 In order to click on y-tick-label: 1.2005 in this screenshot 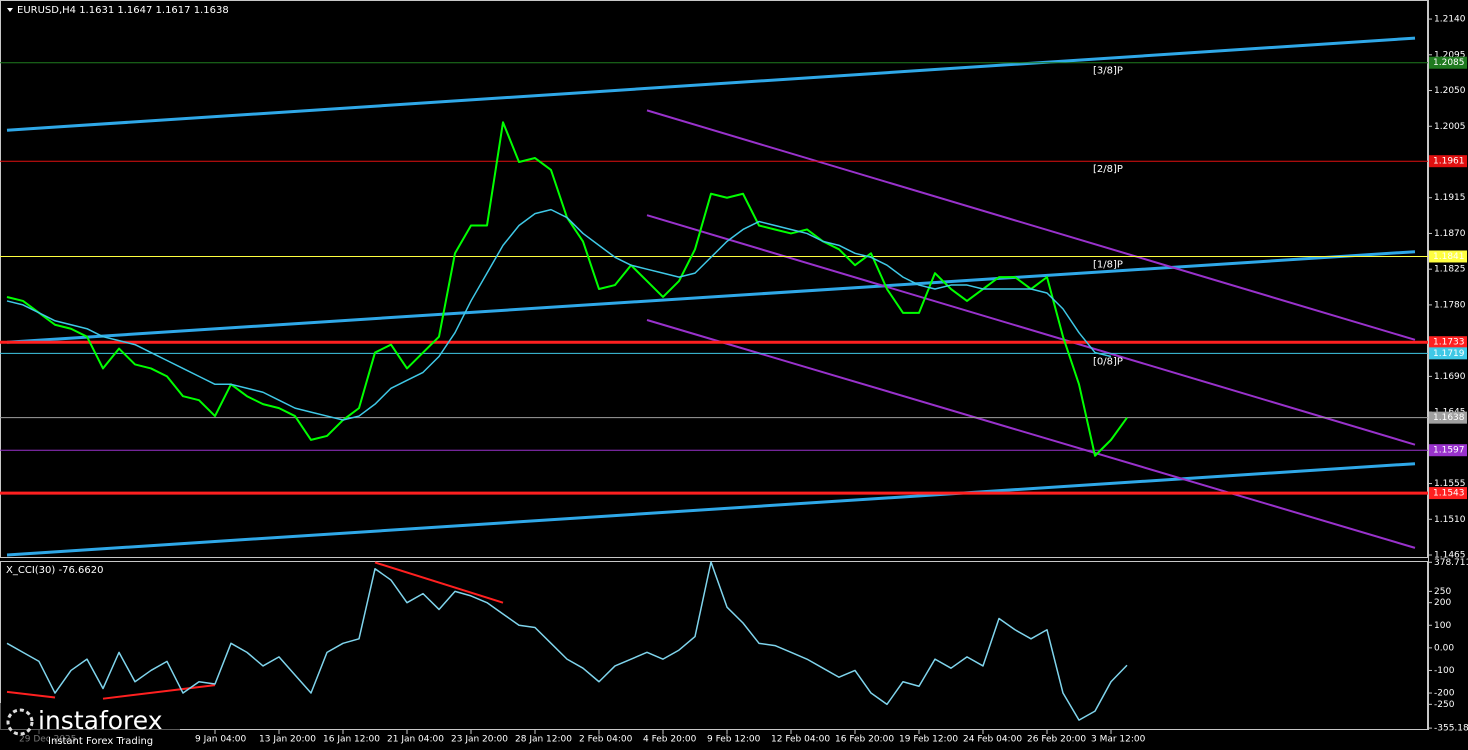, I will do `click(1450, 127)`.